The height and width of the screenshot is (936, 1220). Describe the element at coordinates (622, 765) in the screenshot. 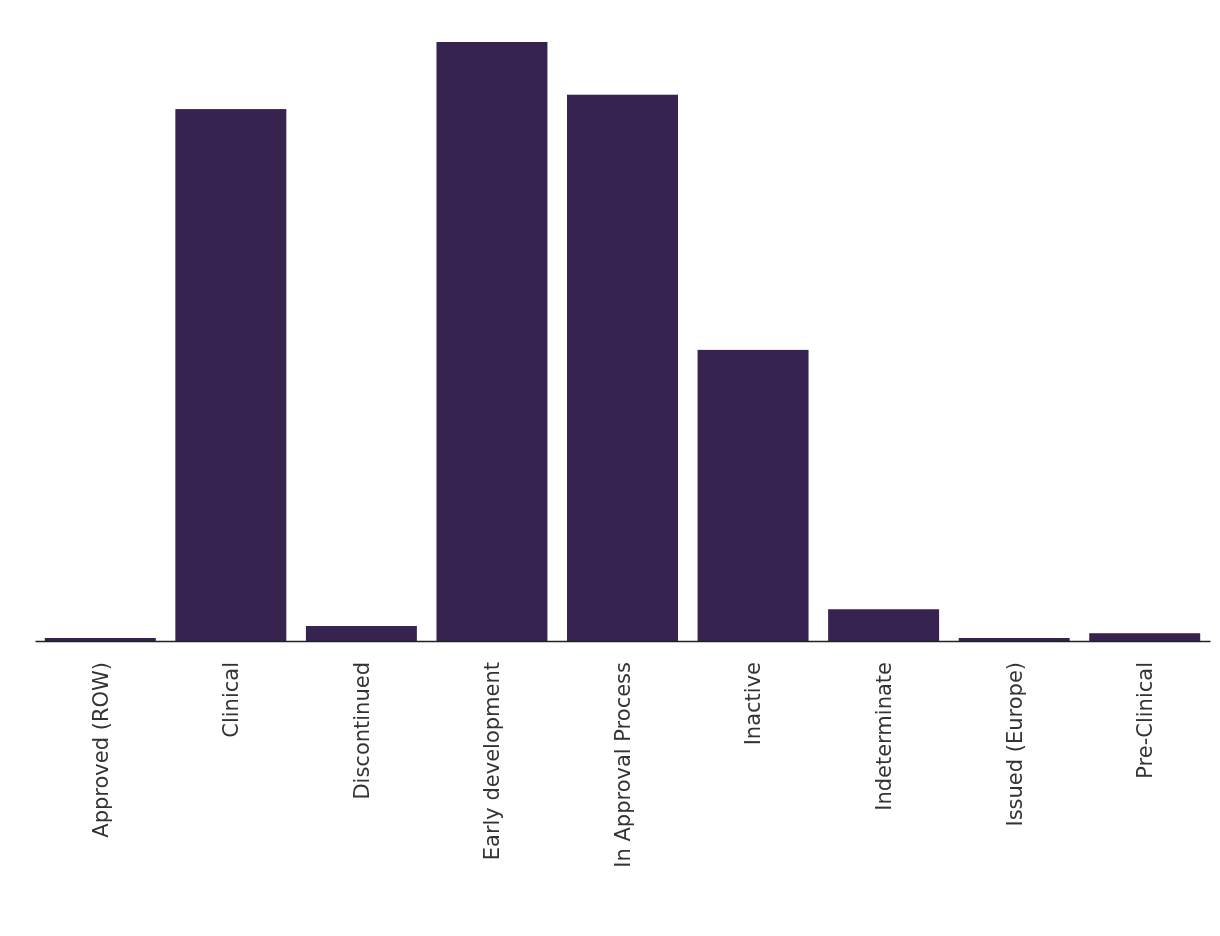

I see `x-tick-label: In Approval Process` at that location.